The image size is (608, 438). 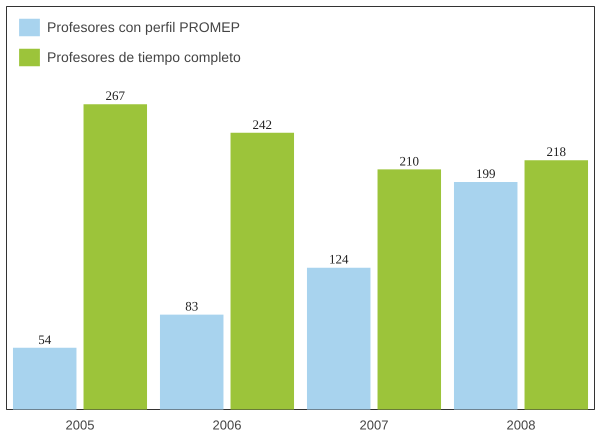 What do you see at coordinates (191, 306) in the screenshot?
I see `data-label: 83` at bounding box center [191, 306].